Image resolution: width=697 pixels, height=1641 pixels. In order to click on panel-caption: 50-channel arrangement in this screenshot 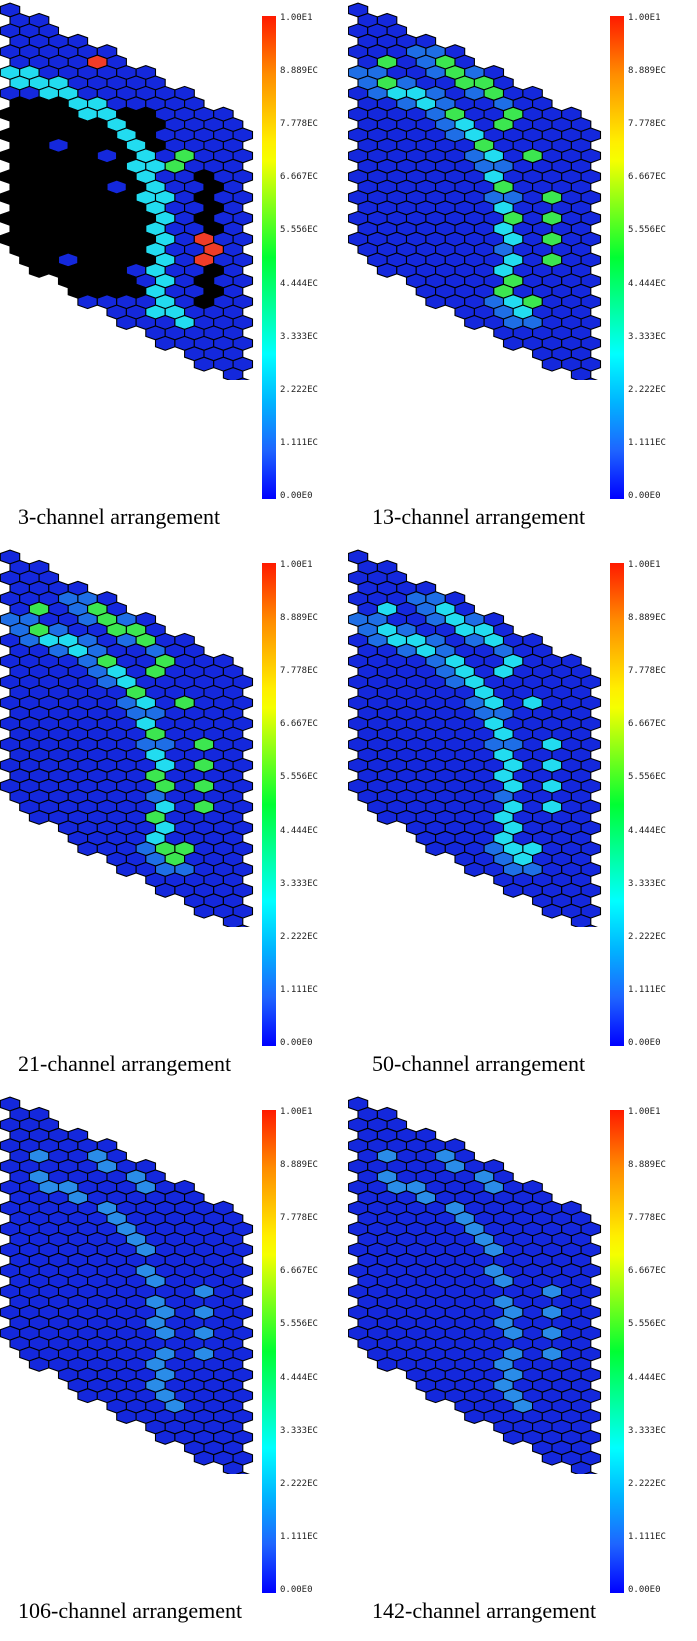, I will do `click(479, 1063)`.